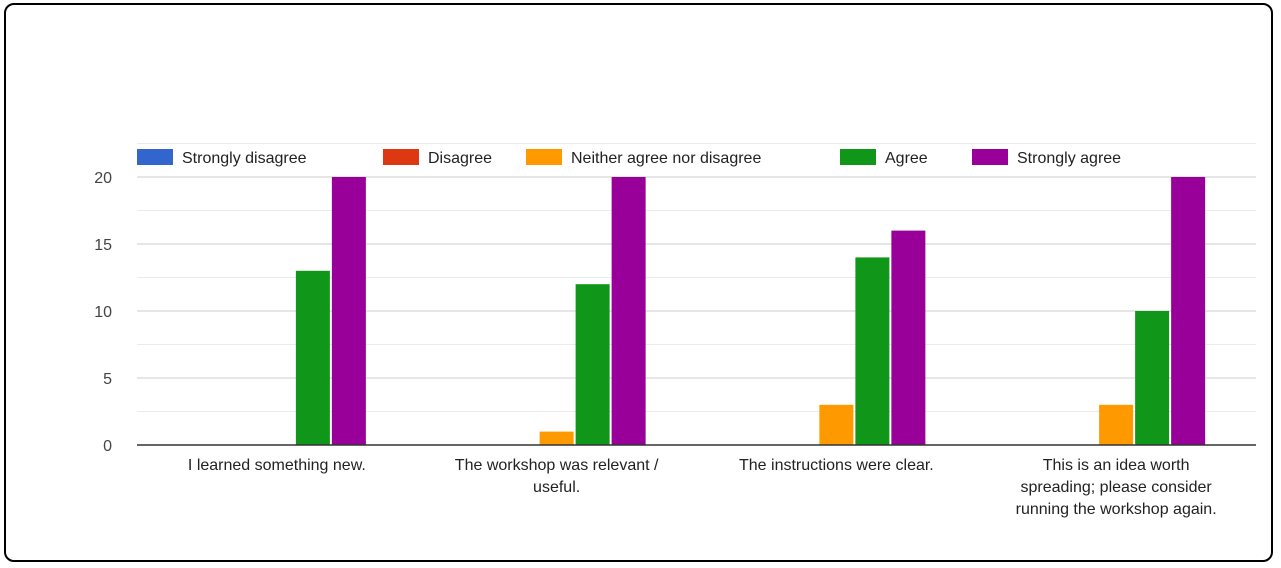 The width and height of the screenshot is (1281, 568). What do you see at coordinates (107, 446) in the screenshot?
I see `y-tick-label: 0` at bounding box center [107, 446].